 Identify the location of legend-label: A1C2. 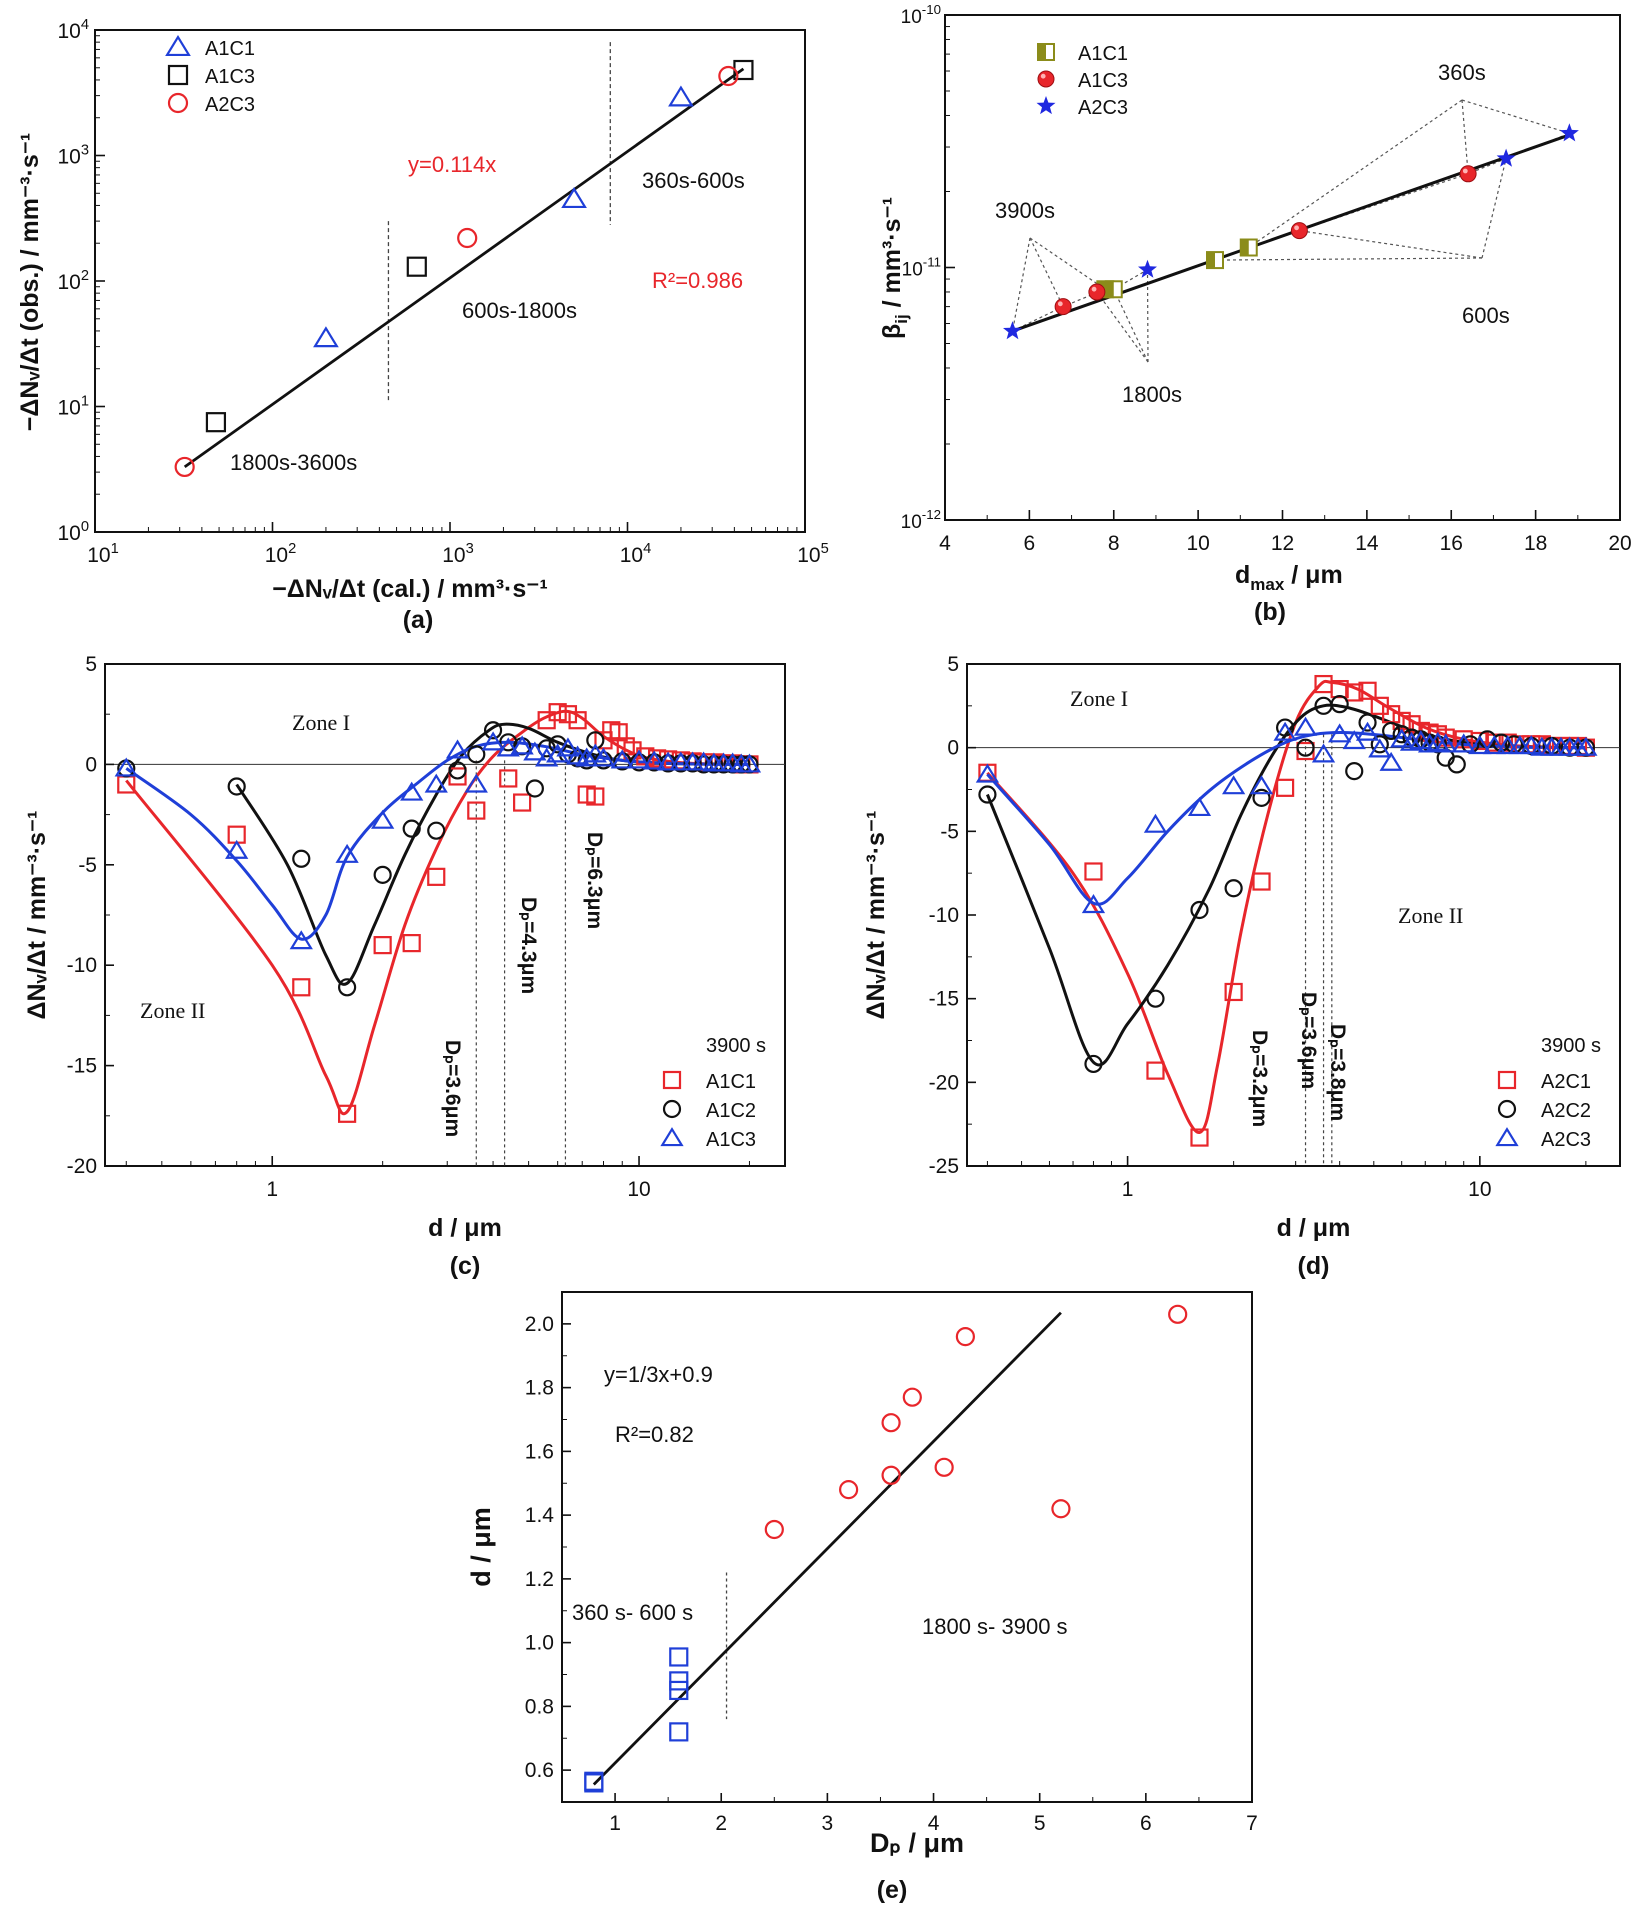
(731, 1111).